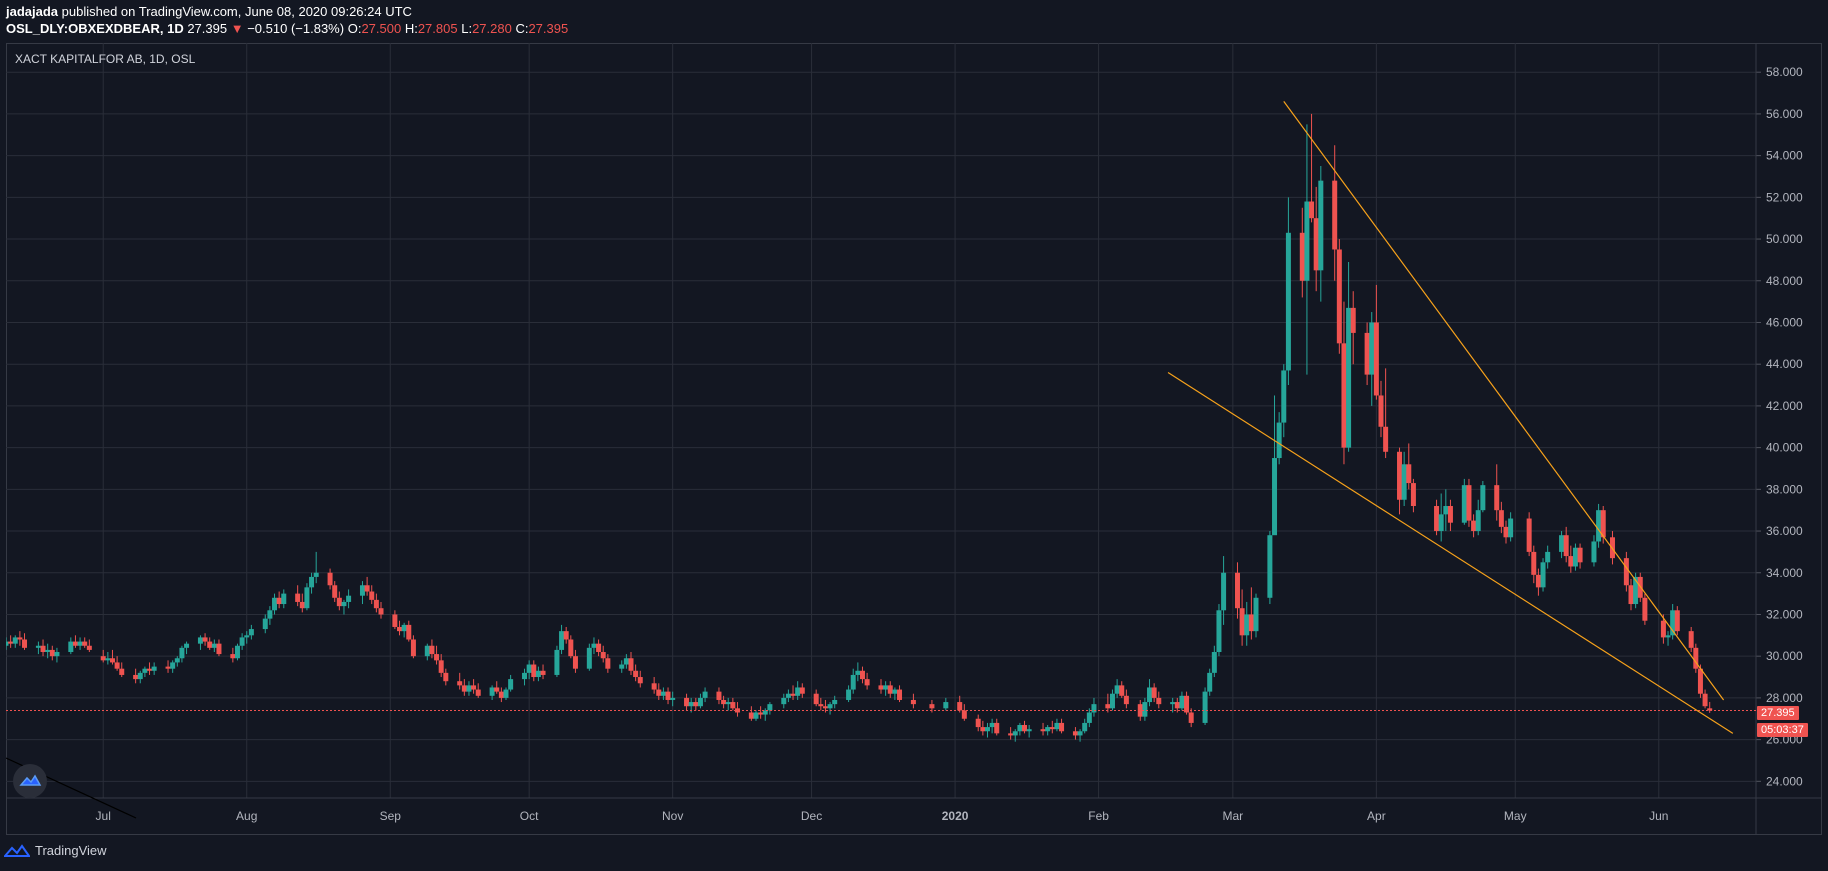 Image resolution: width=1828 pixels, height=871 pixels. I want to click on close-value: 27.395, so click(548, 28).